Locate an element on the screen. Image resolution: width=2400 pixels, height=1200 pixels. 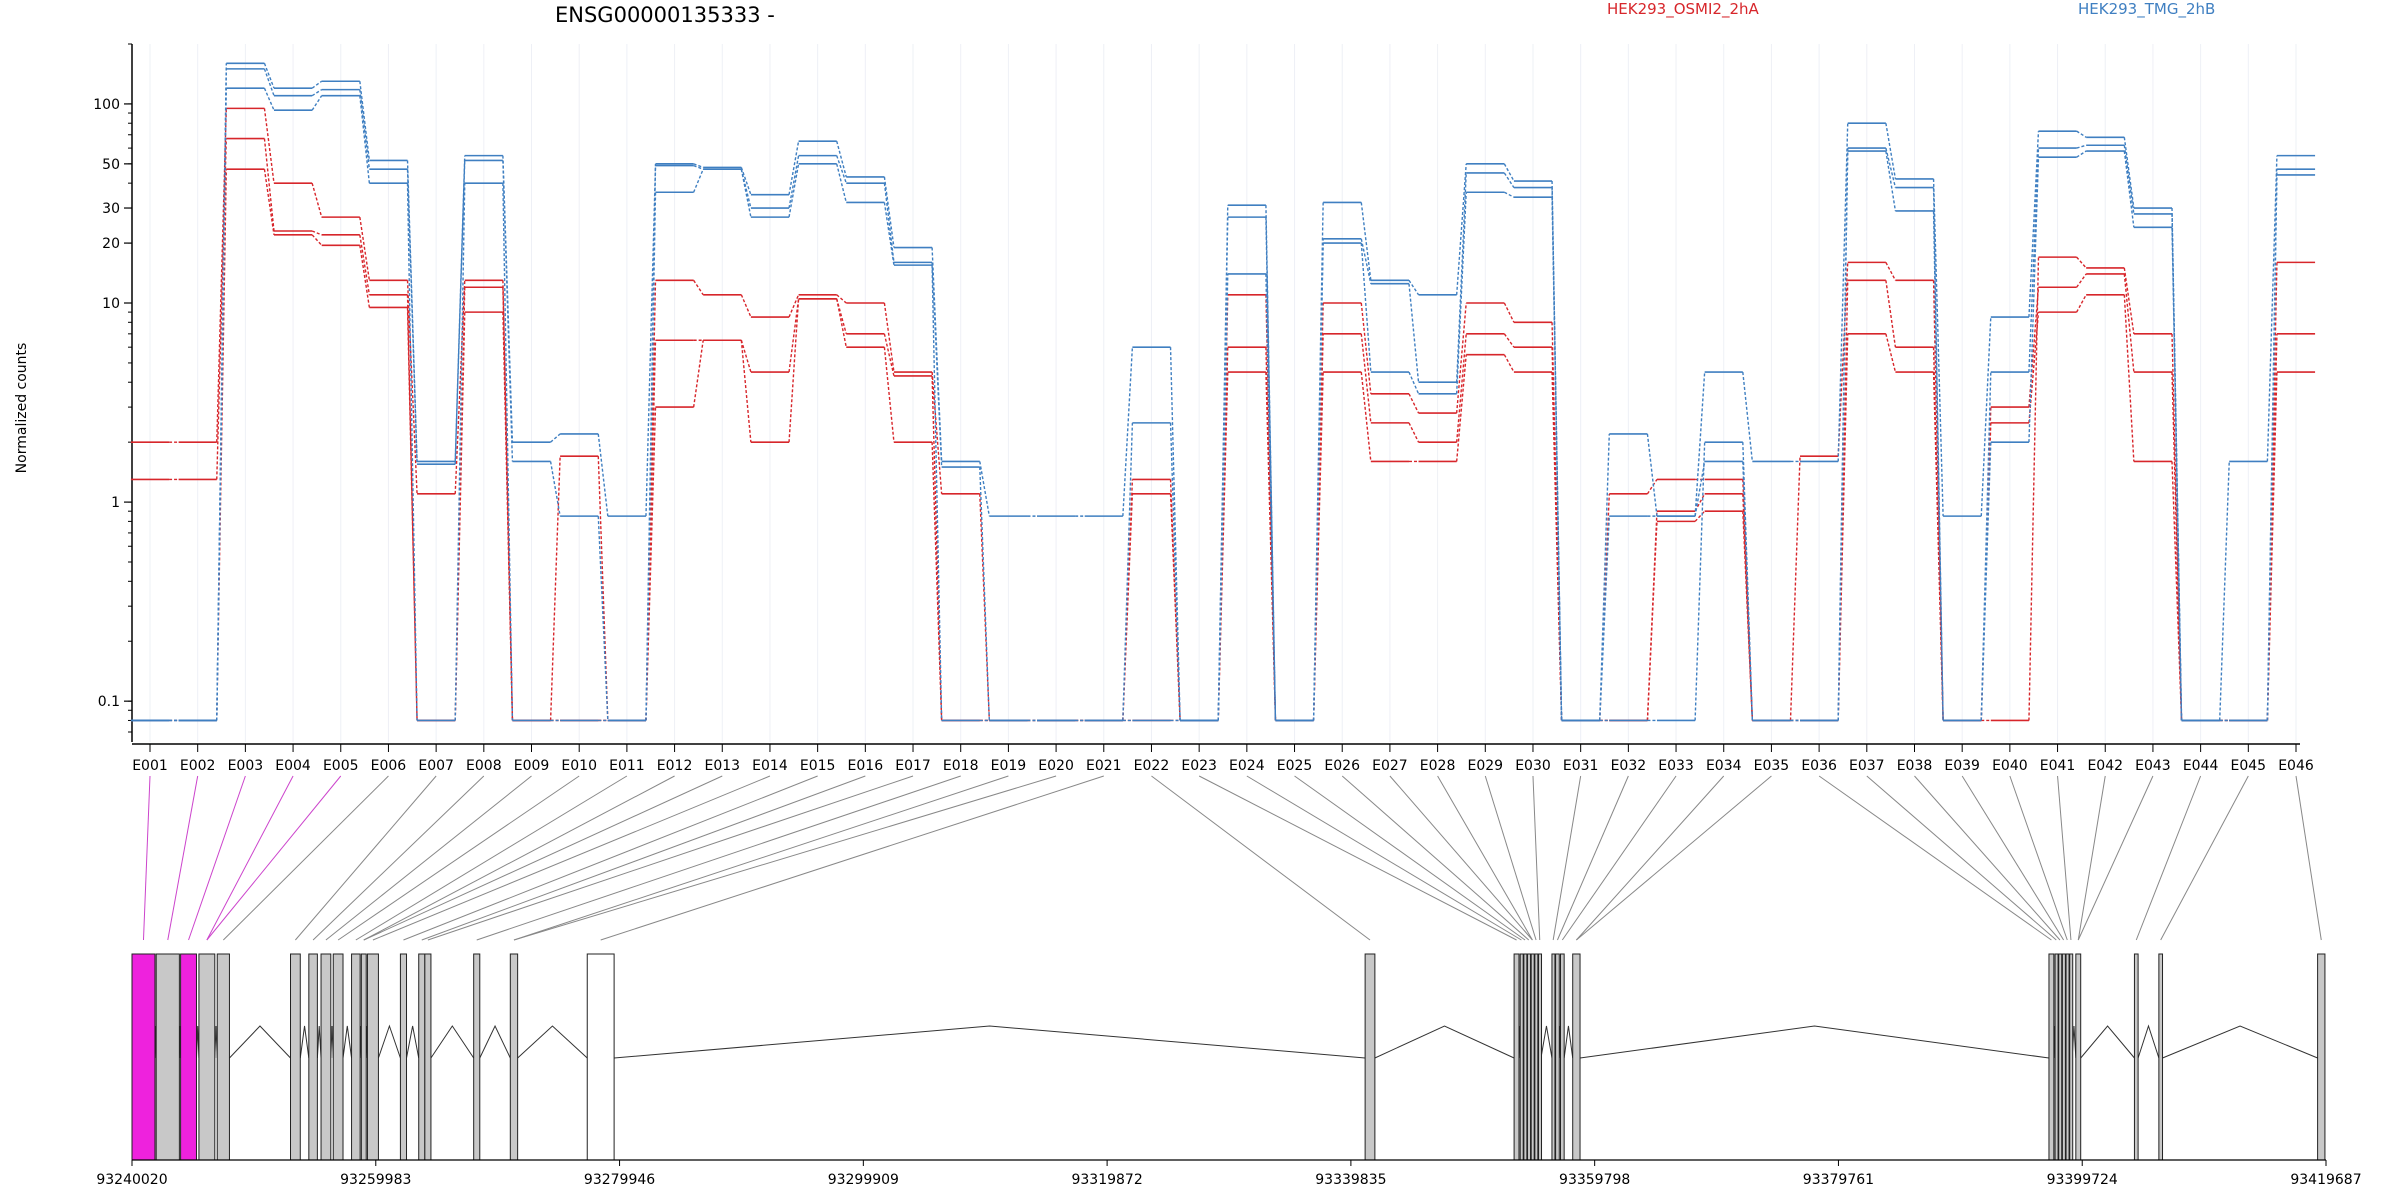
connector-e030 is located at coordinates (1536, 858).